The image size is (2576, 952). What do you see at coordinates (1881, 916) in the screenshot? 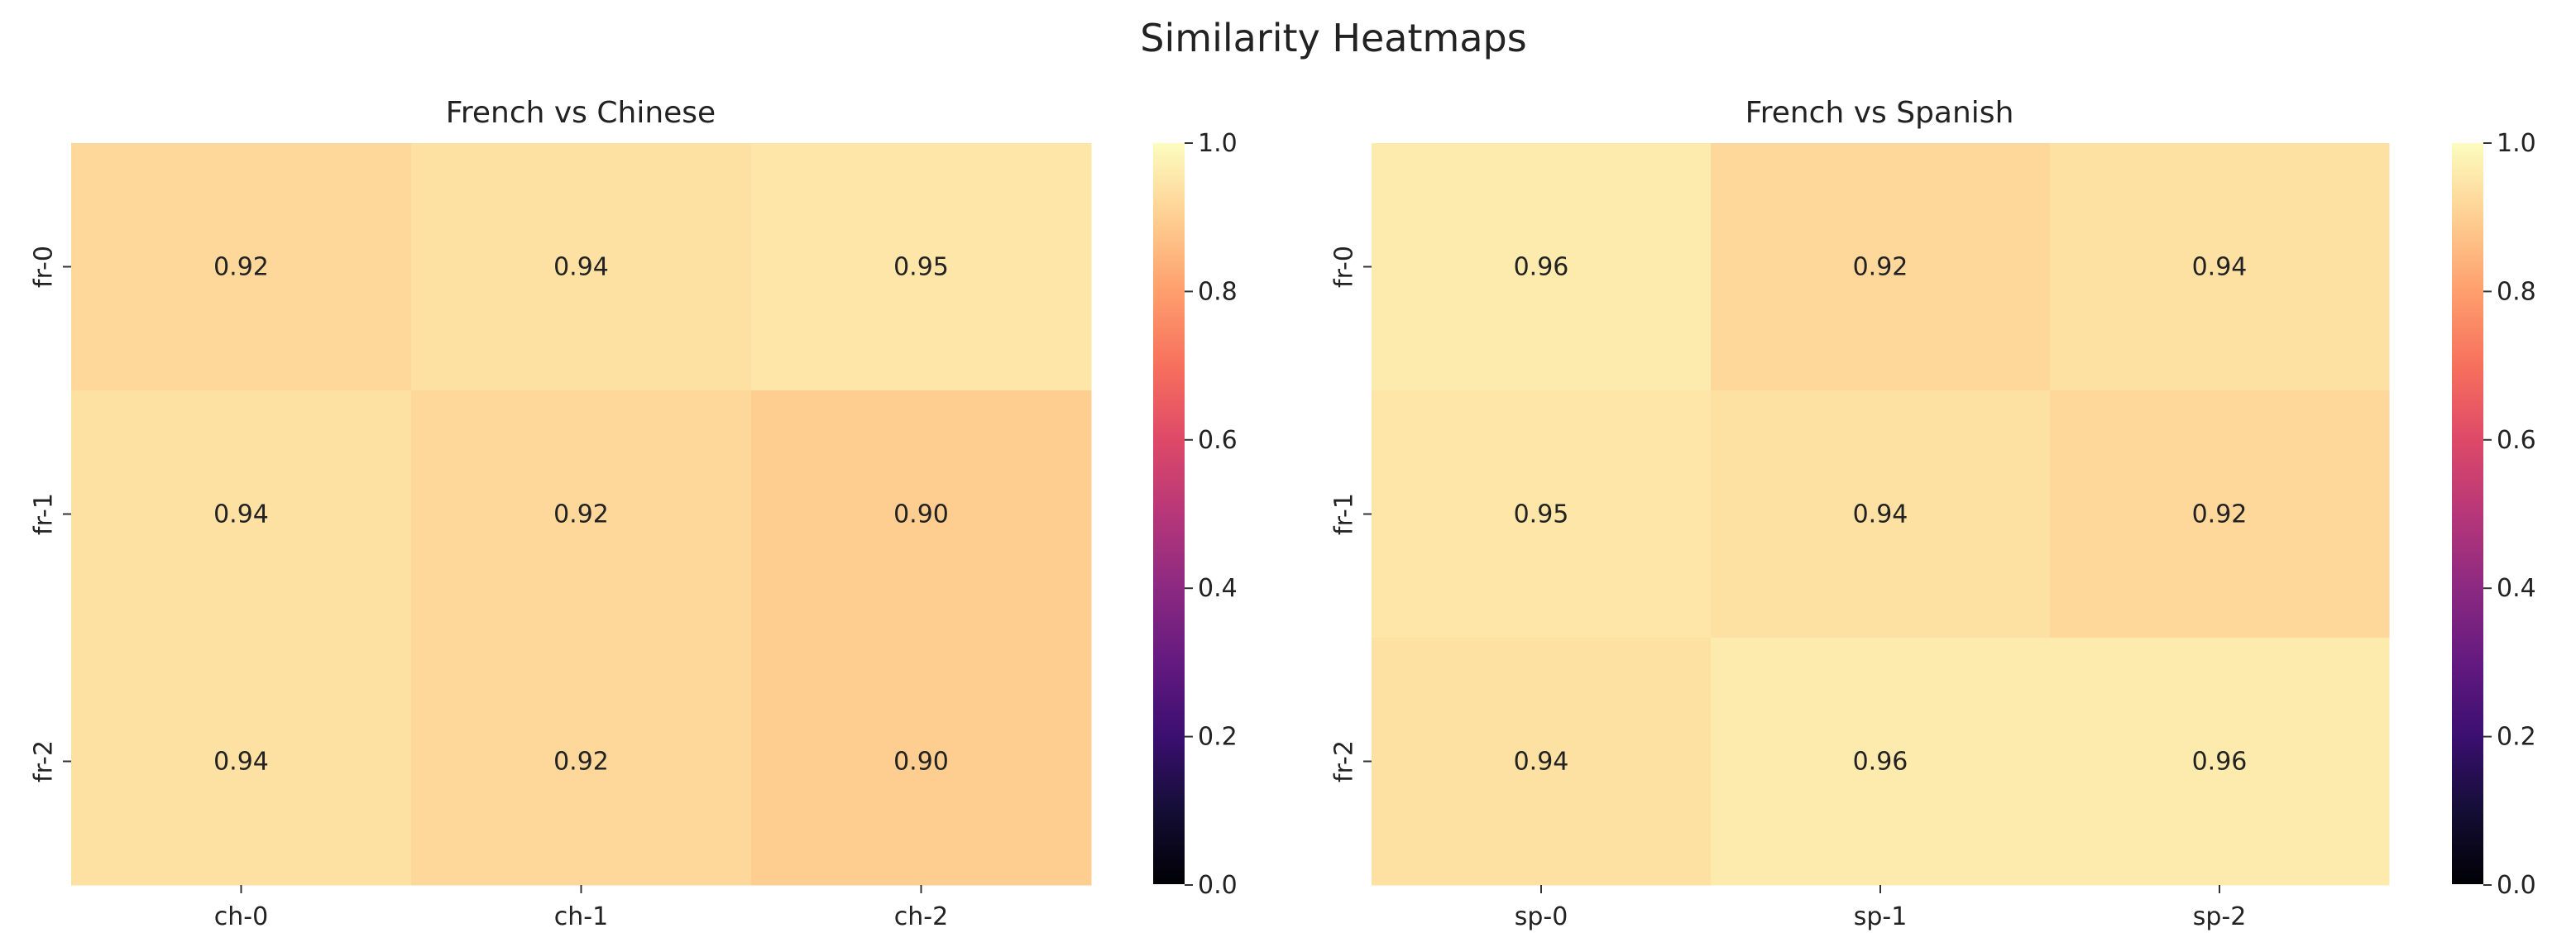
I see `x-tick-label-1: sp-1` at bounding box center [1881, 916].